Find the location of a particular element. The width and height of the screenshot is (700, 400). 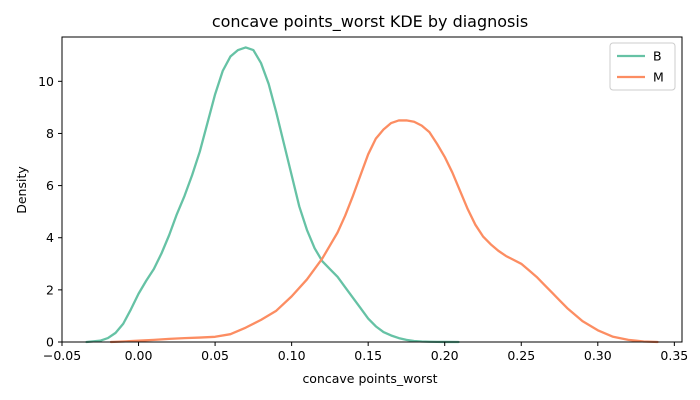

x-tick-label: 0.00 is located at coordinates (139, 355).